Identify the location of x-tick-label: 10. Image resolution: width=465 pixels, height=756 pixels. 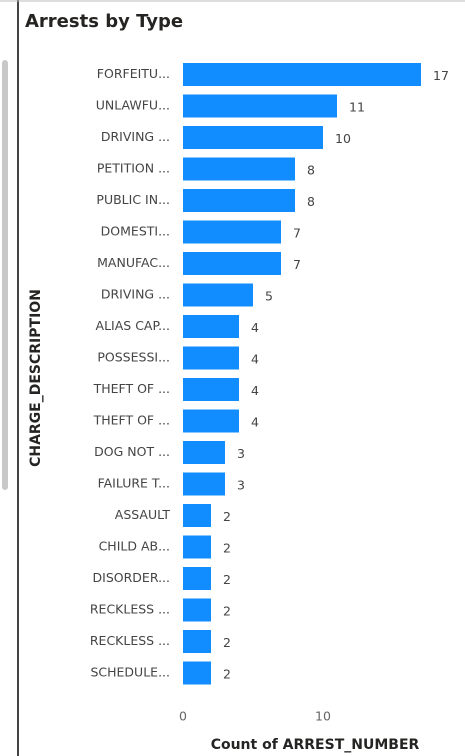
(323, 716).